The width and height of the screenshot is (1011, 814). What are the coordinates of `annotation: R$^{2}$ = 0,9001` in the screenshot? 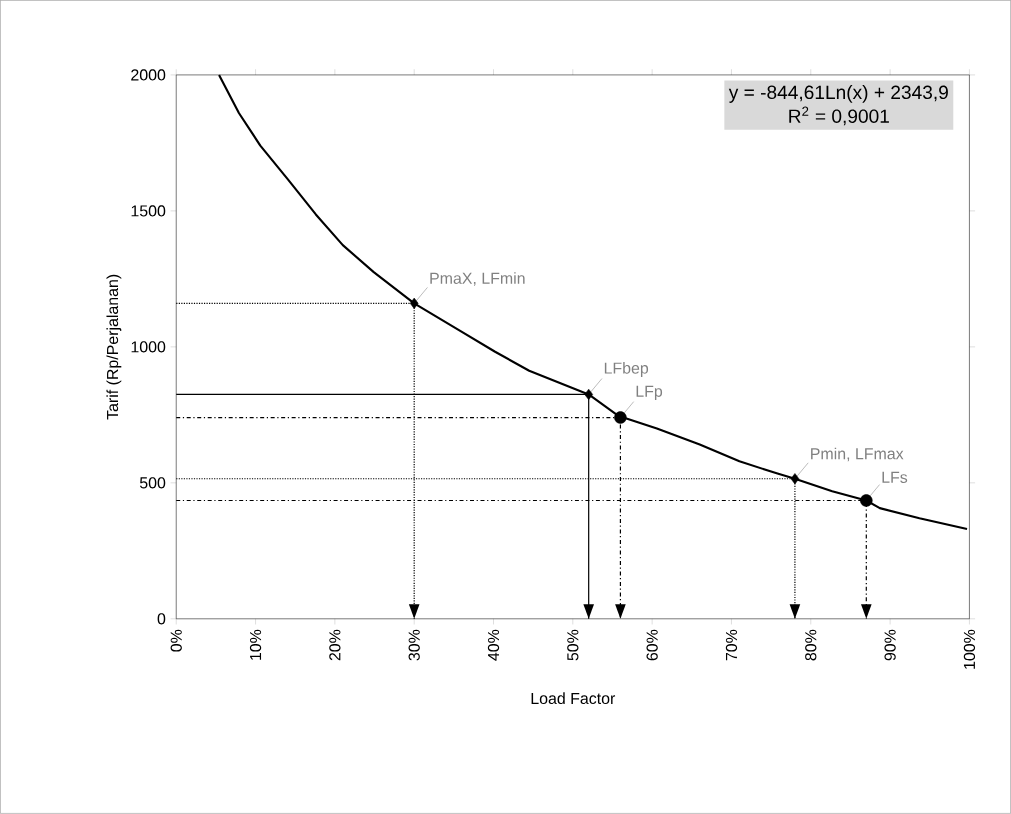 It's located at (839, 116).